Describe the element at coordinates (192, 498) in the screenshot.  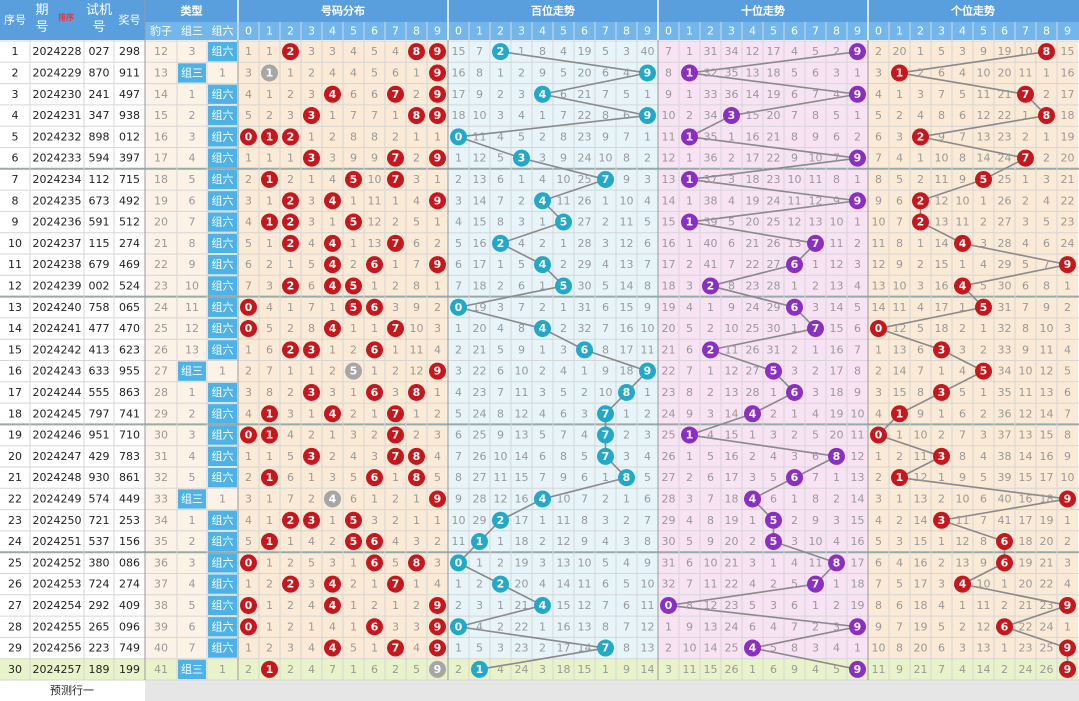
I see `type-hit-label: 组三` at that location.